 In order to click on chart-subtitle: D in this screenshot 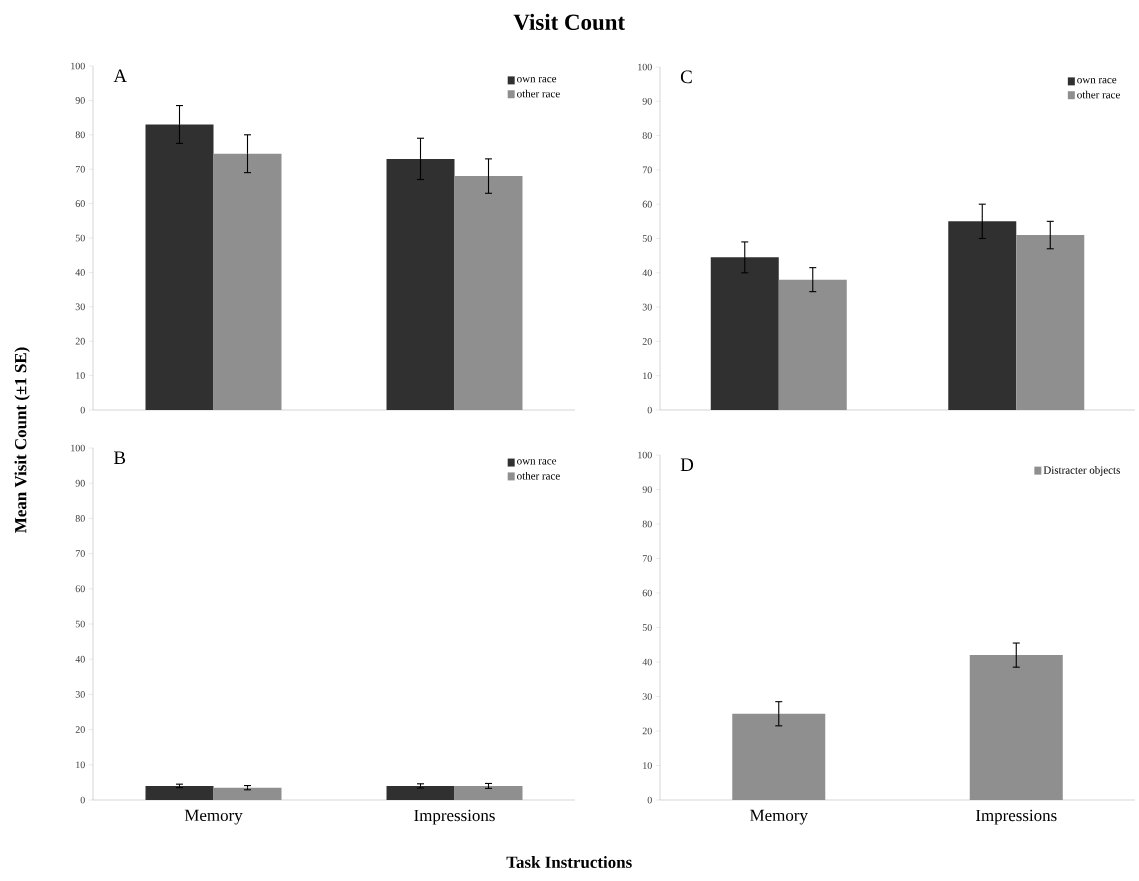, I will do `click(687, 464)`.